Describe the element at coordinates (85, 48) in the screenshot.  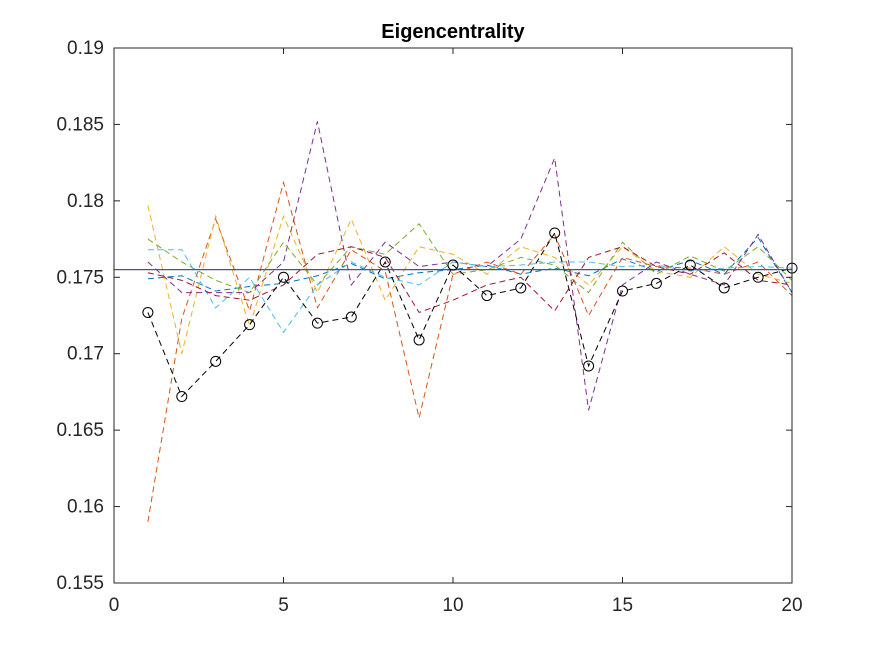
I see `y-tick-label: 0.19` at that location.